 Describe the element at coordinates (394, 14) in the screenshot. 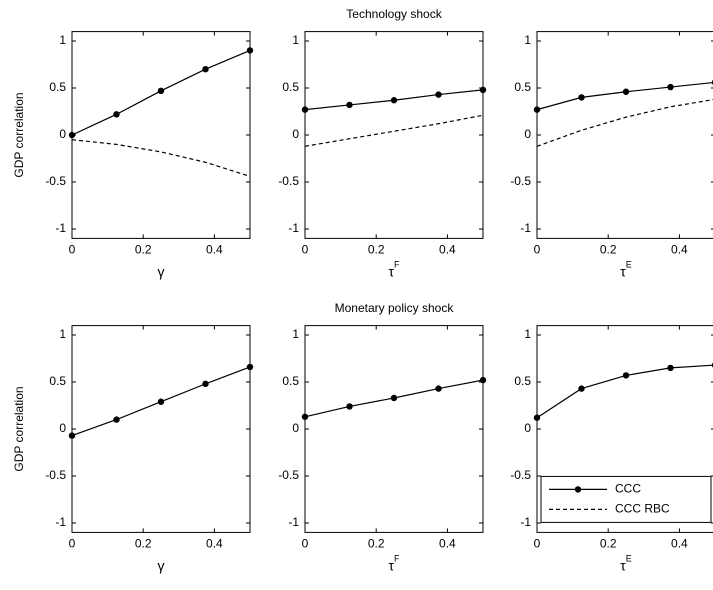

I see `panel-title: Technology shock` at that location.